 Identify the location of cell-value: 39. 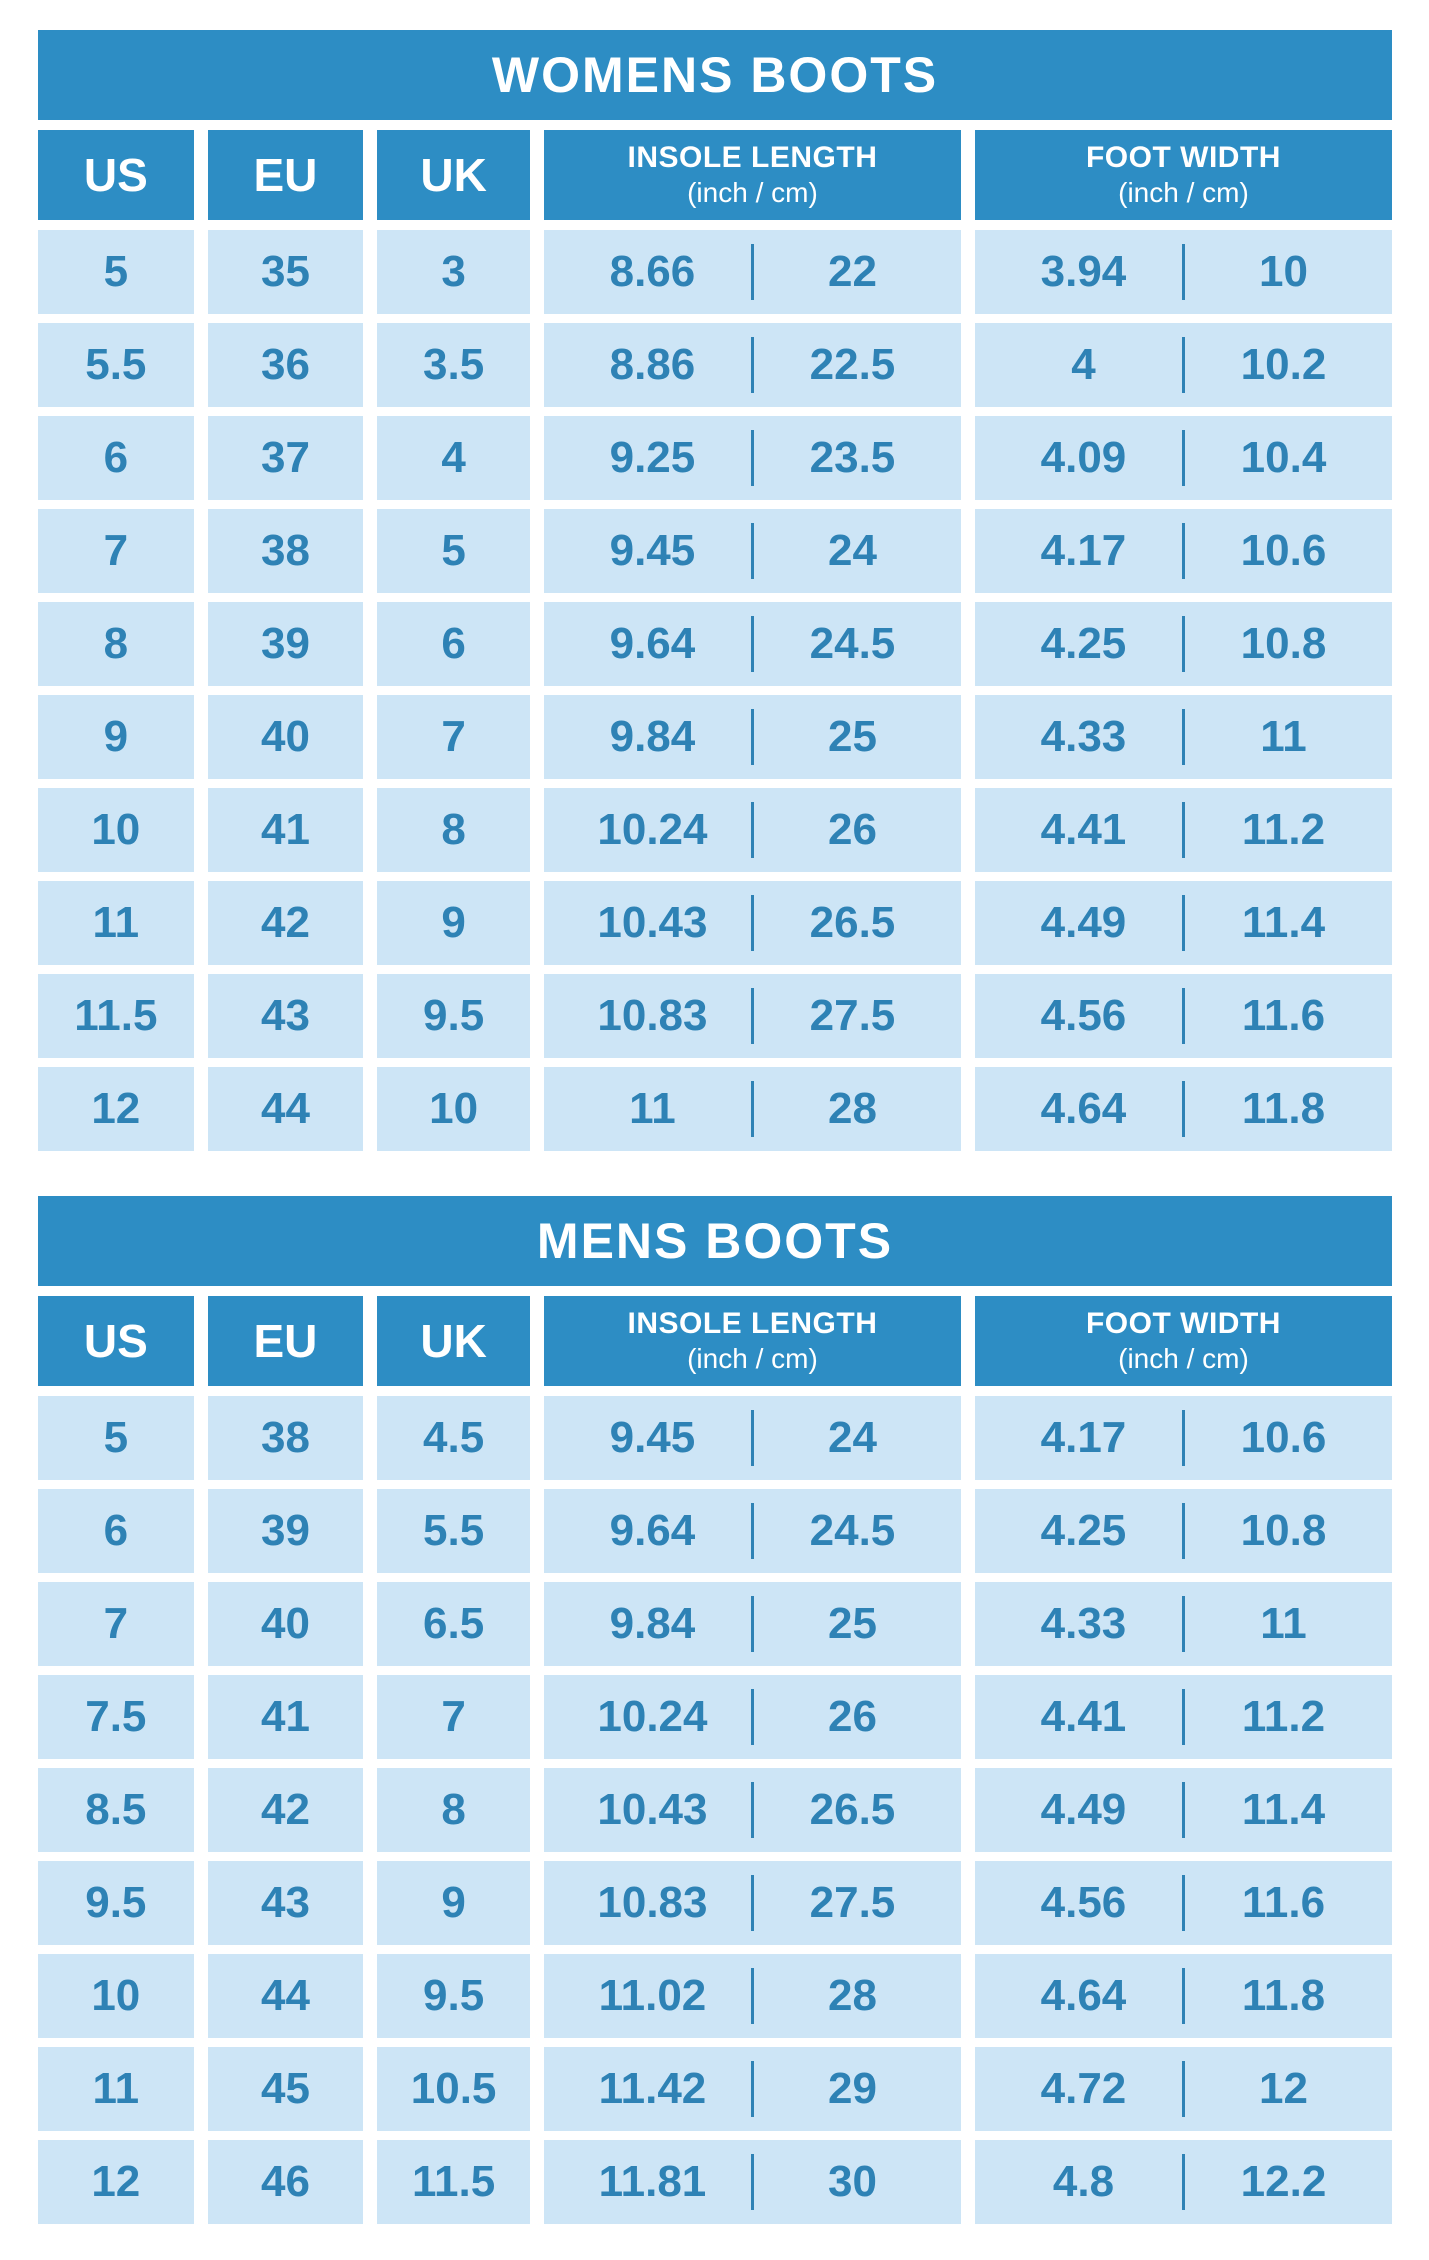
(285, 643).